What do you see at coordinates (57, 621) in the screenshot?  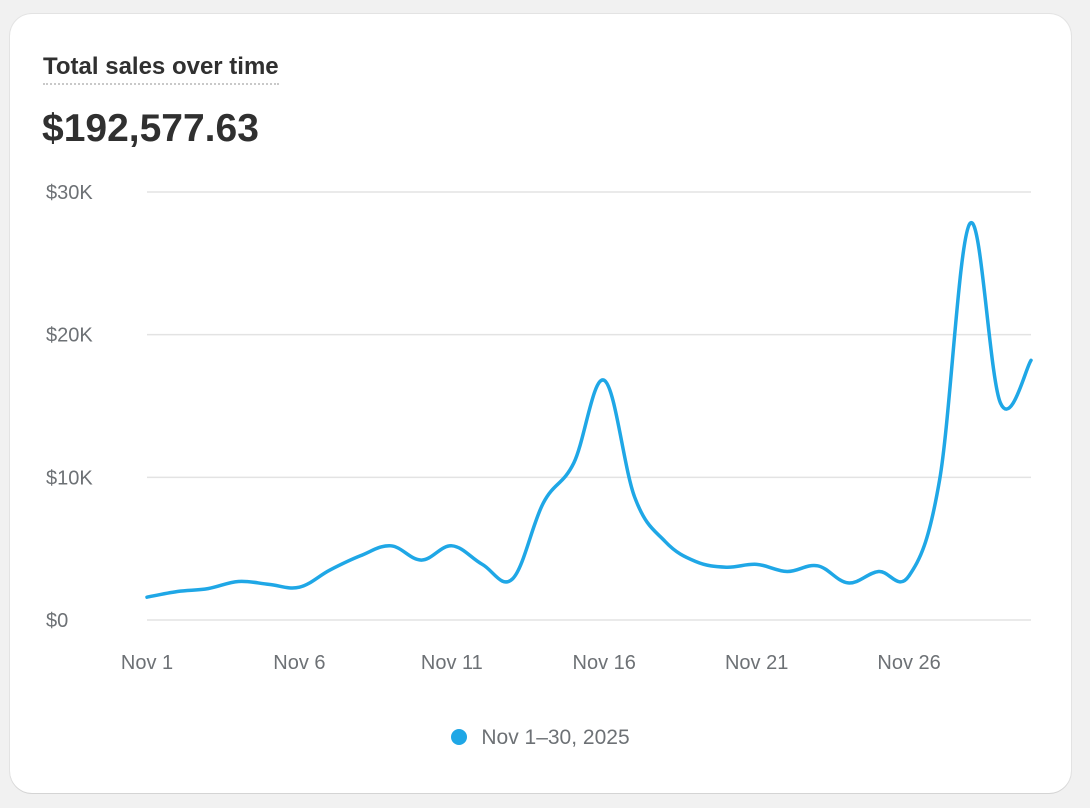 I see `y-tick-label: $0` at bounding box center [57, 621].